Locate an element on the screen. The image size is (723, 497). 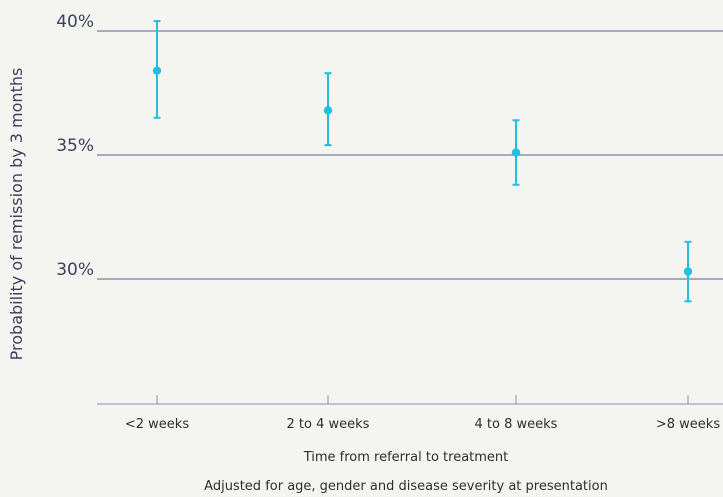
y-axis-title: Probability of remission by 3 months is located at coordinates (16, 214).